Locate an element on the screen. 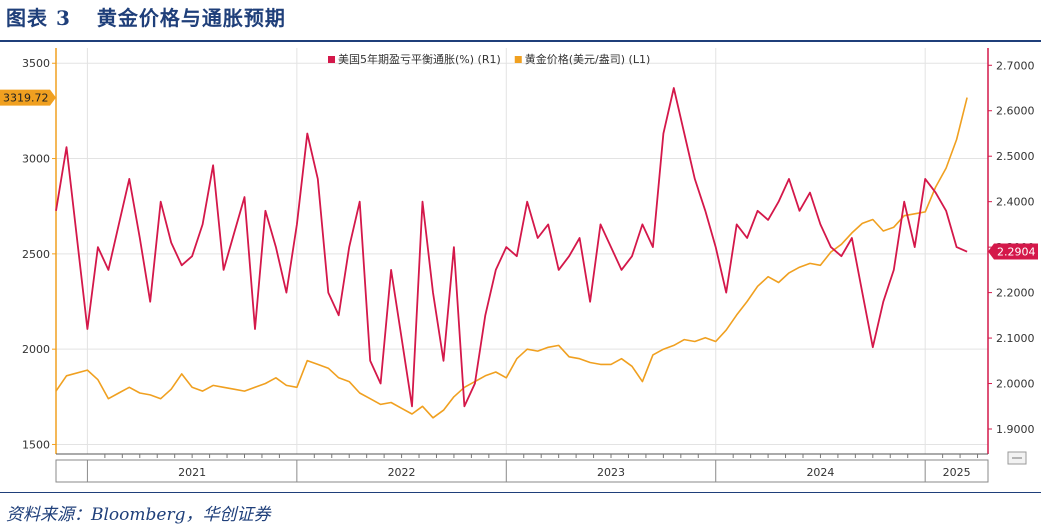 Image resolution: width=1041 pixels, height=530 pixels. expand-icon is located at coordinates (1017, 458).